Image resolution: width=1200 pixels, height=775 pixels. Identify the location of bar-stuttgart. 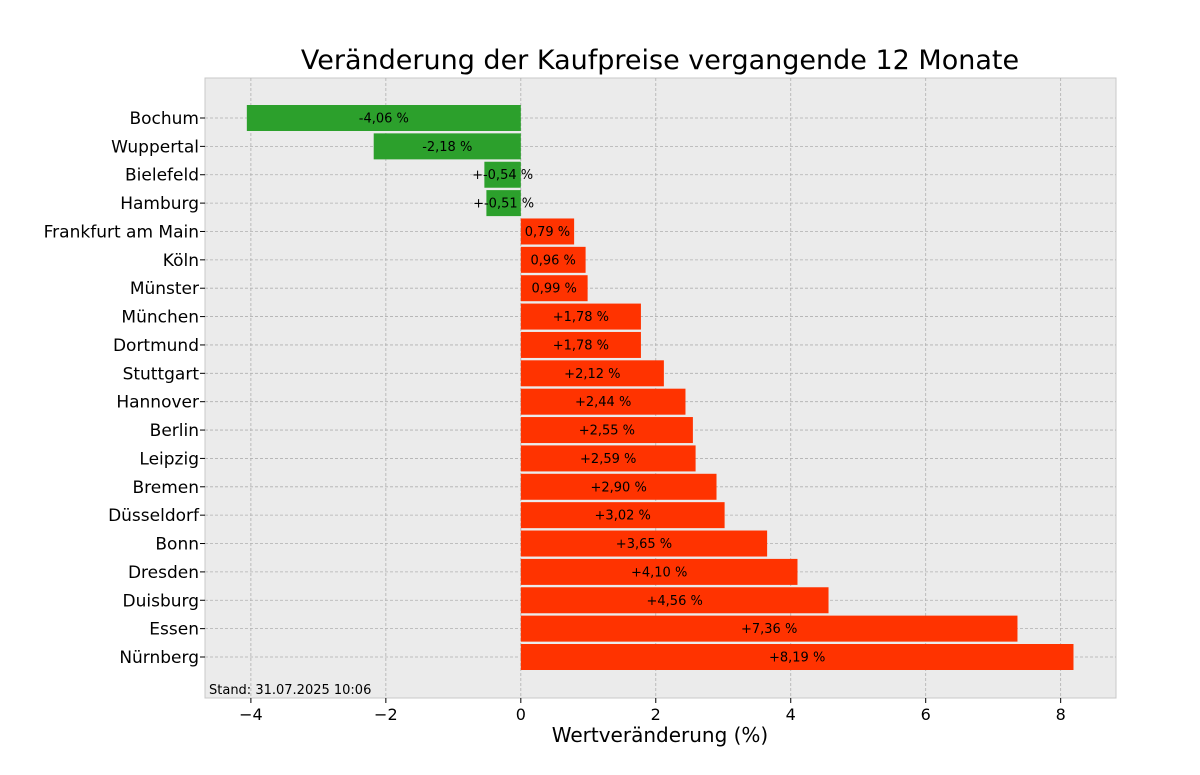
(592, 373).